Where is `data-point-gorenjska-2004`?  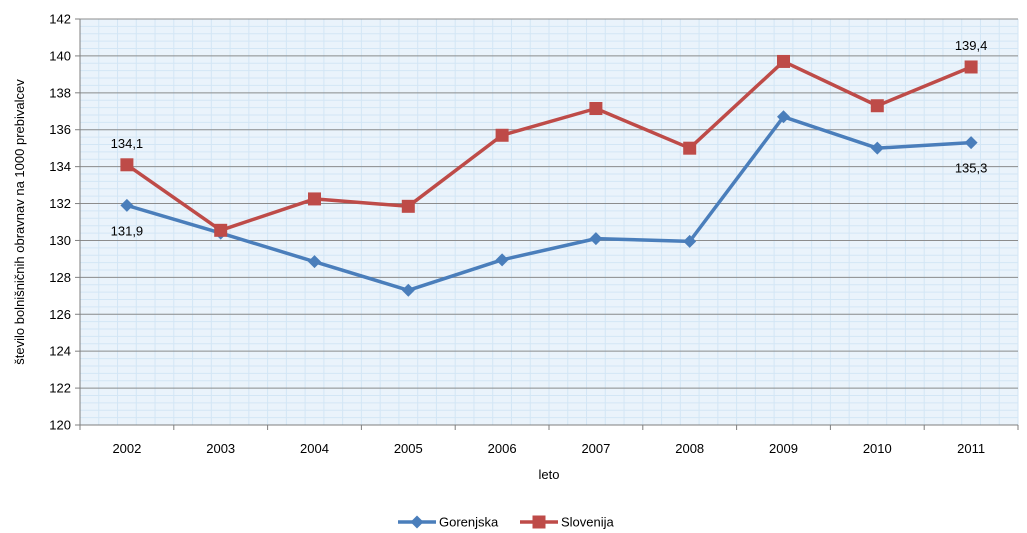 data-point-gorenjska-2004 is located at coordinates (314, 262).